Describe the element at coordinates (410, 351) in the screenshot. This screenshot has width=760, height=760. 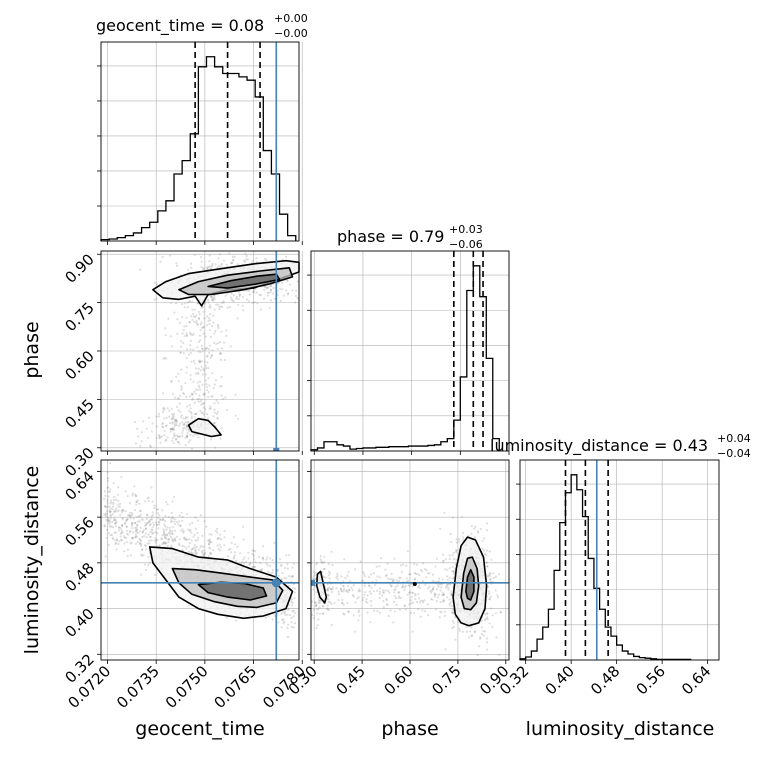
I see `frame-phase-1d` at that location.